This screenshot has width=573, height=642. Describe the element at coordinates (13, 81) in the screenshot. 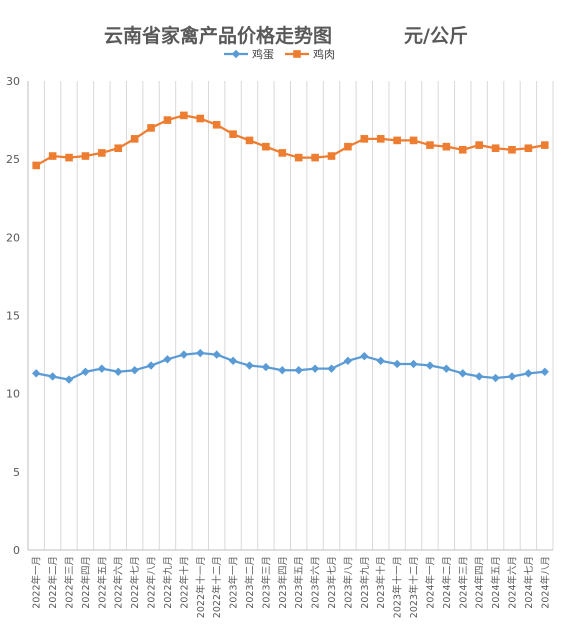

I see `y-tick-label: 30` at that location.